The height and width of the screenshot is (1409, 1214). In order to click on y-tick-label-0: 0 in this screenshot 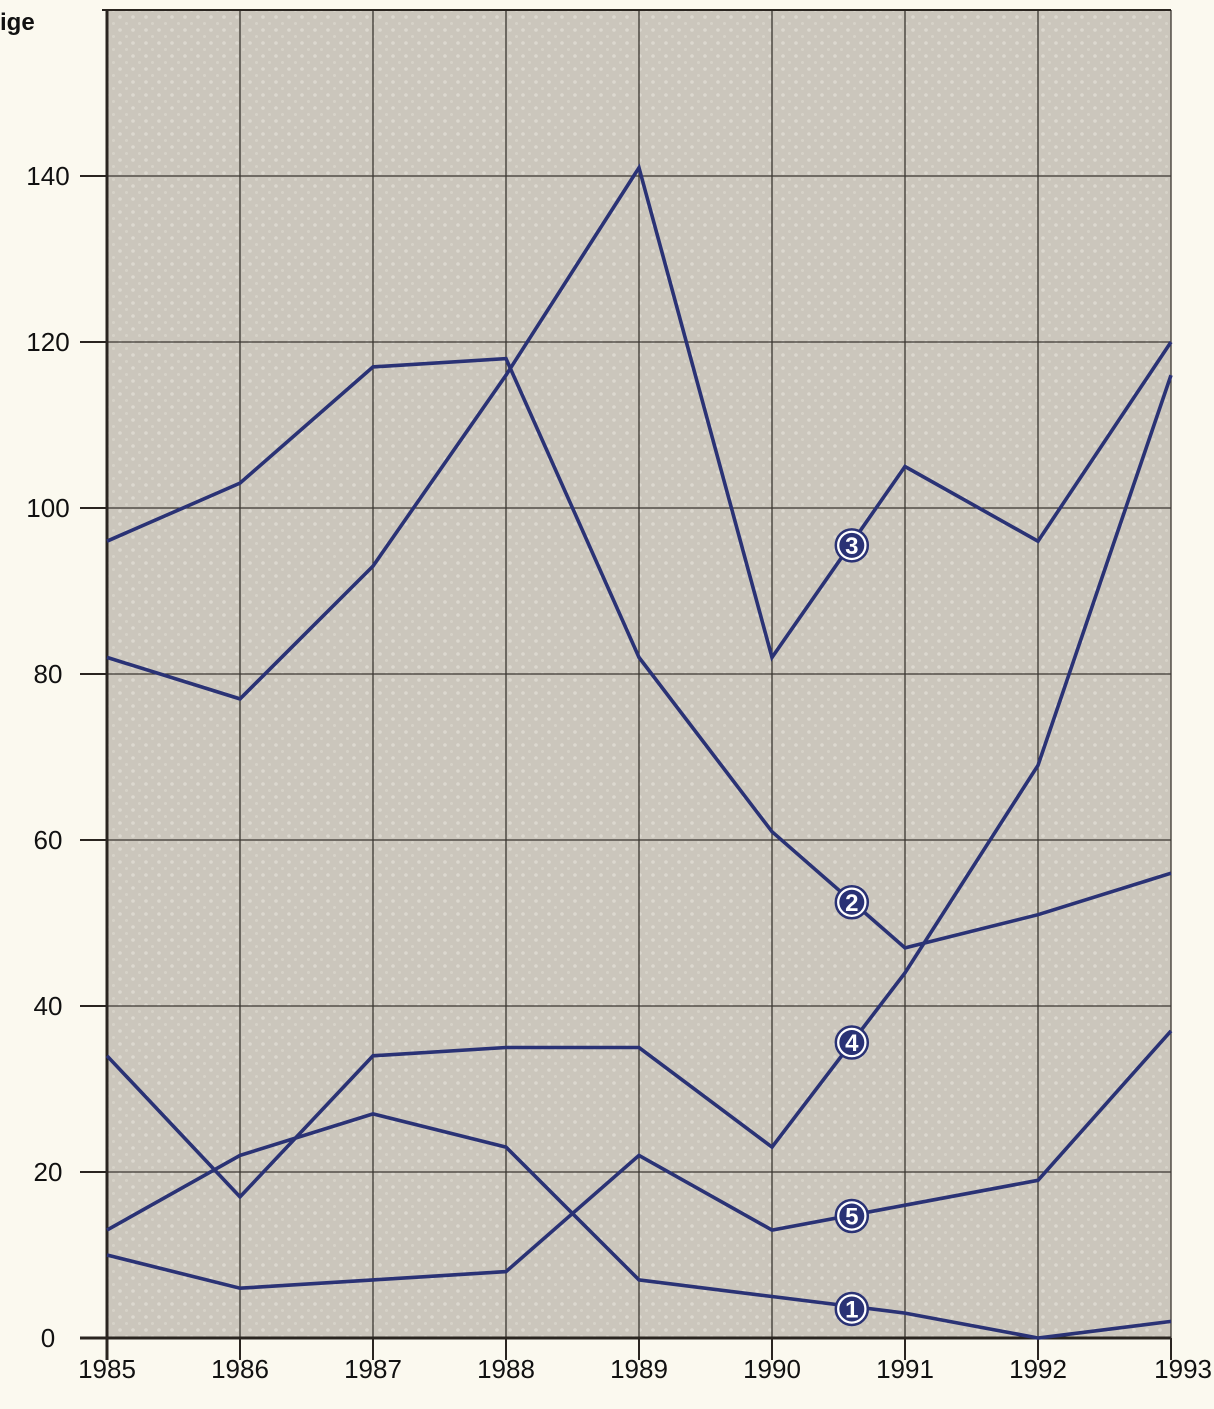, I will do `click(48, 1338)`.